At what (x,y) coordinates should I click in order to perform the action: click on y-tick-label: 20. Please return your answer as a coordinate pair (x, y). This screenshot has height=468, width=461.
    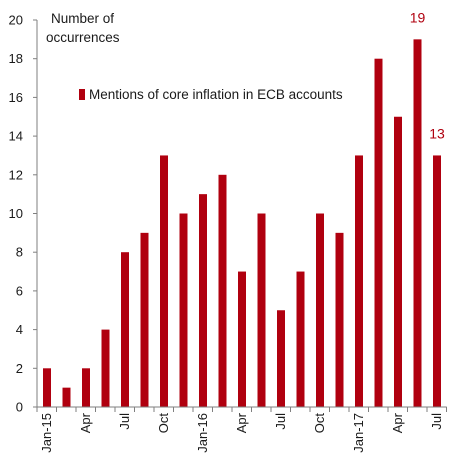
    Looking at the image, I should click on (16, 20).